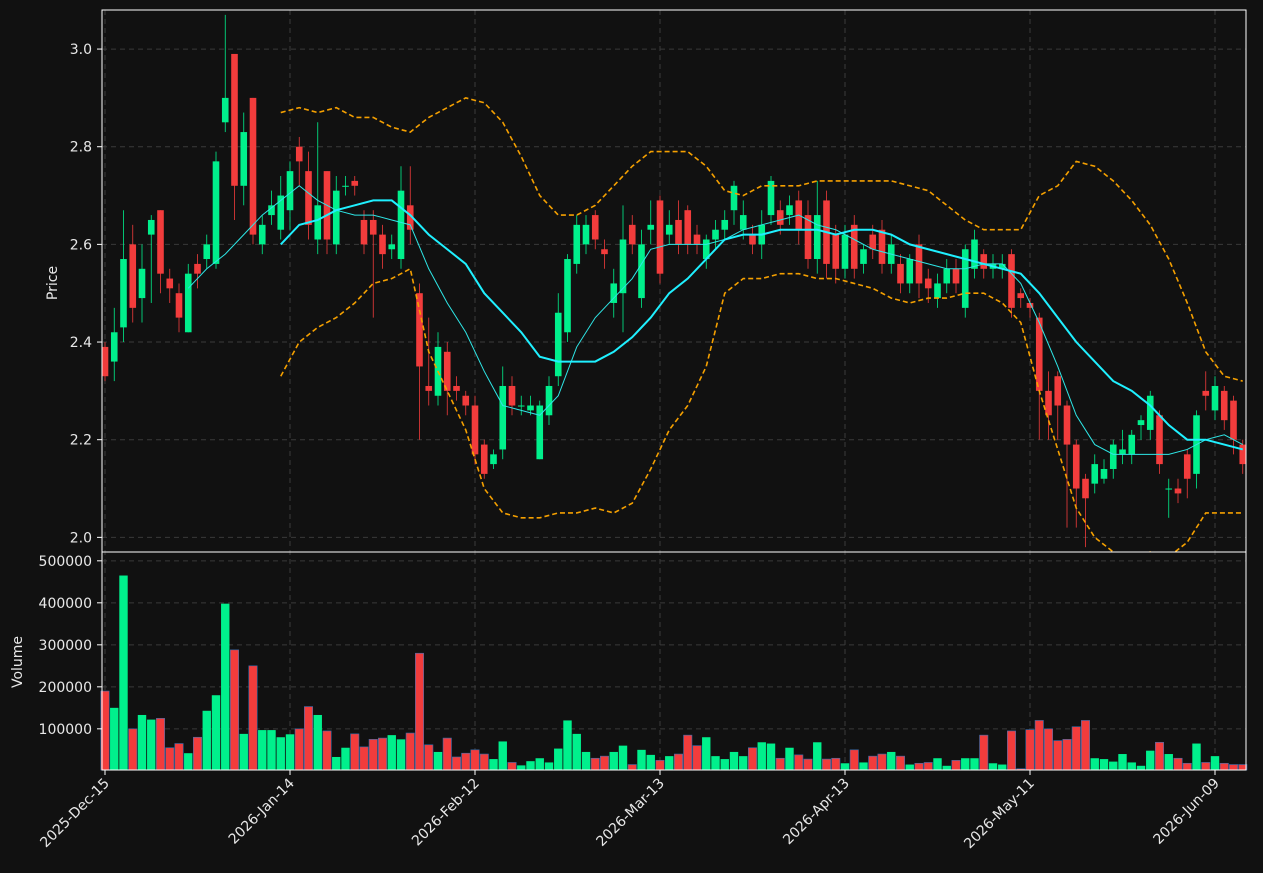 This screenshot has height=873, width=1263. Describe the element at coordinates (18, 662) in the screenshot. I see `volume-axis-label: Volume` at that location.